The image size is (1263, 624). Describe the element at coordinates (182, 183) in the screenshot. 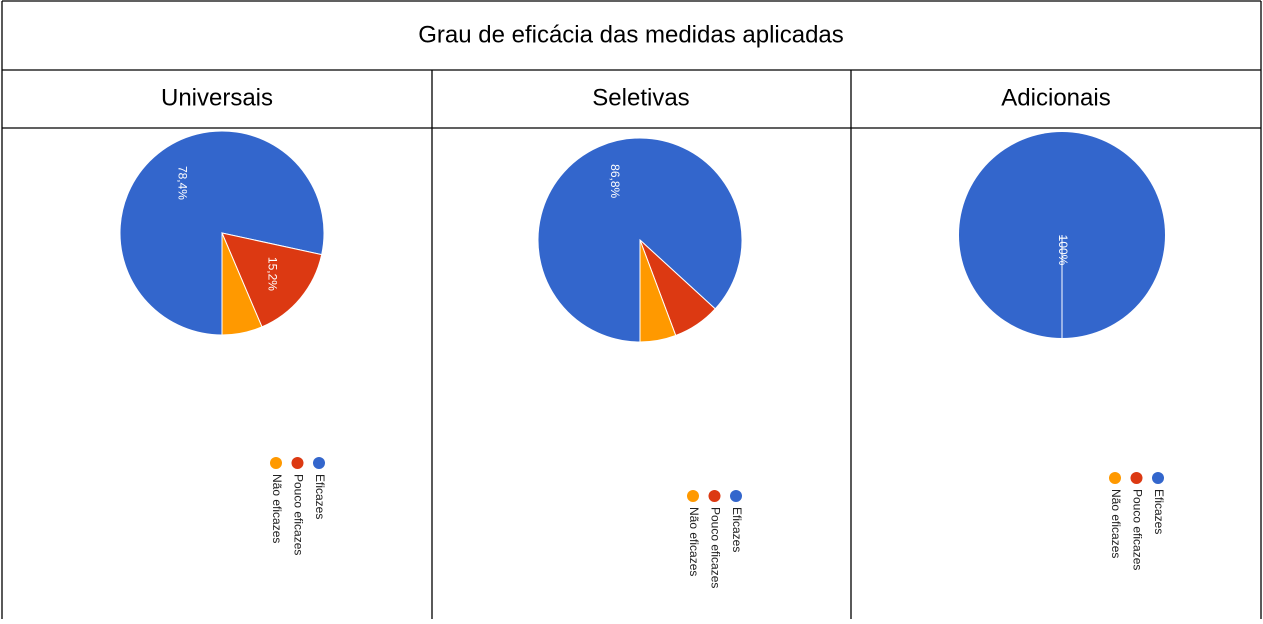

I see `slice-label: 78,4%` at that location.